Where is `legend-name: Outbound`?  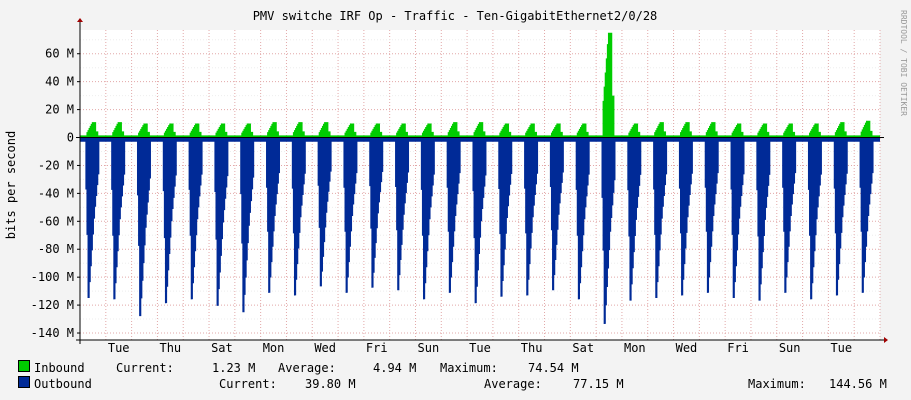 legend-name: Outbound is located at coordinates (63, 384).